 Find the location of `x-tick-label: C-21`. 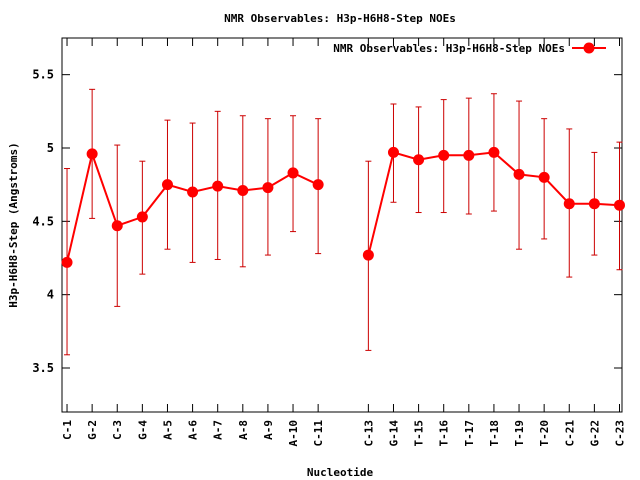

x-tick-label: C-21 is located at coordinates (569, 433).